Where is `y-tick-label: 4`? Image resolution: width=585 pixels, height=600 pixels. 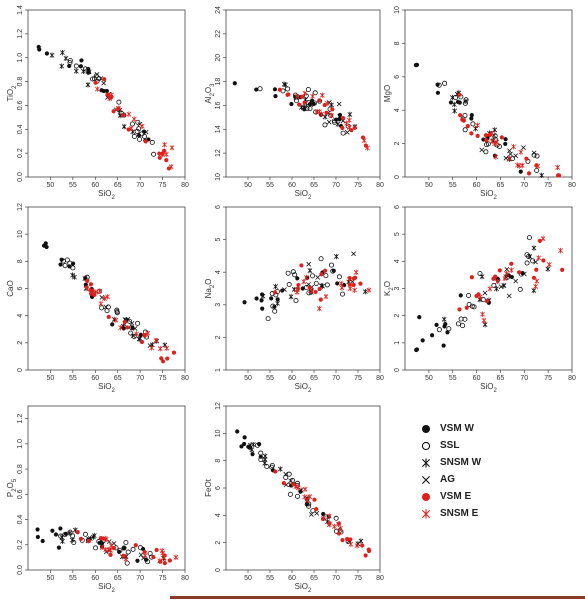 y-tick-label: 4 is located at coordinates (218, 272).